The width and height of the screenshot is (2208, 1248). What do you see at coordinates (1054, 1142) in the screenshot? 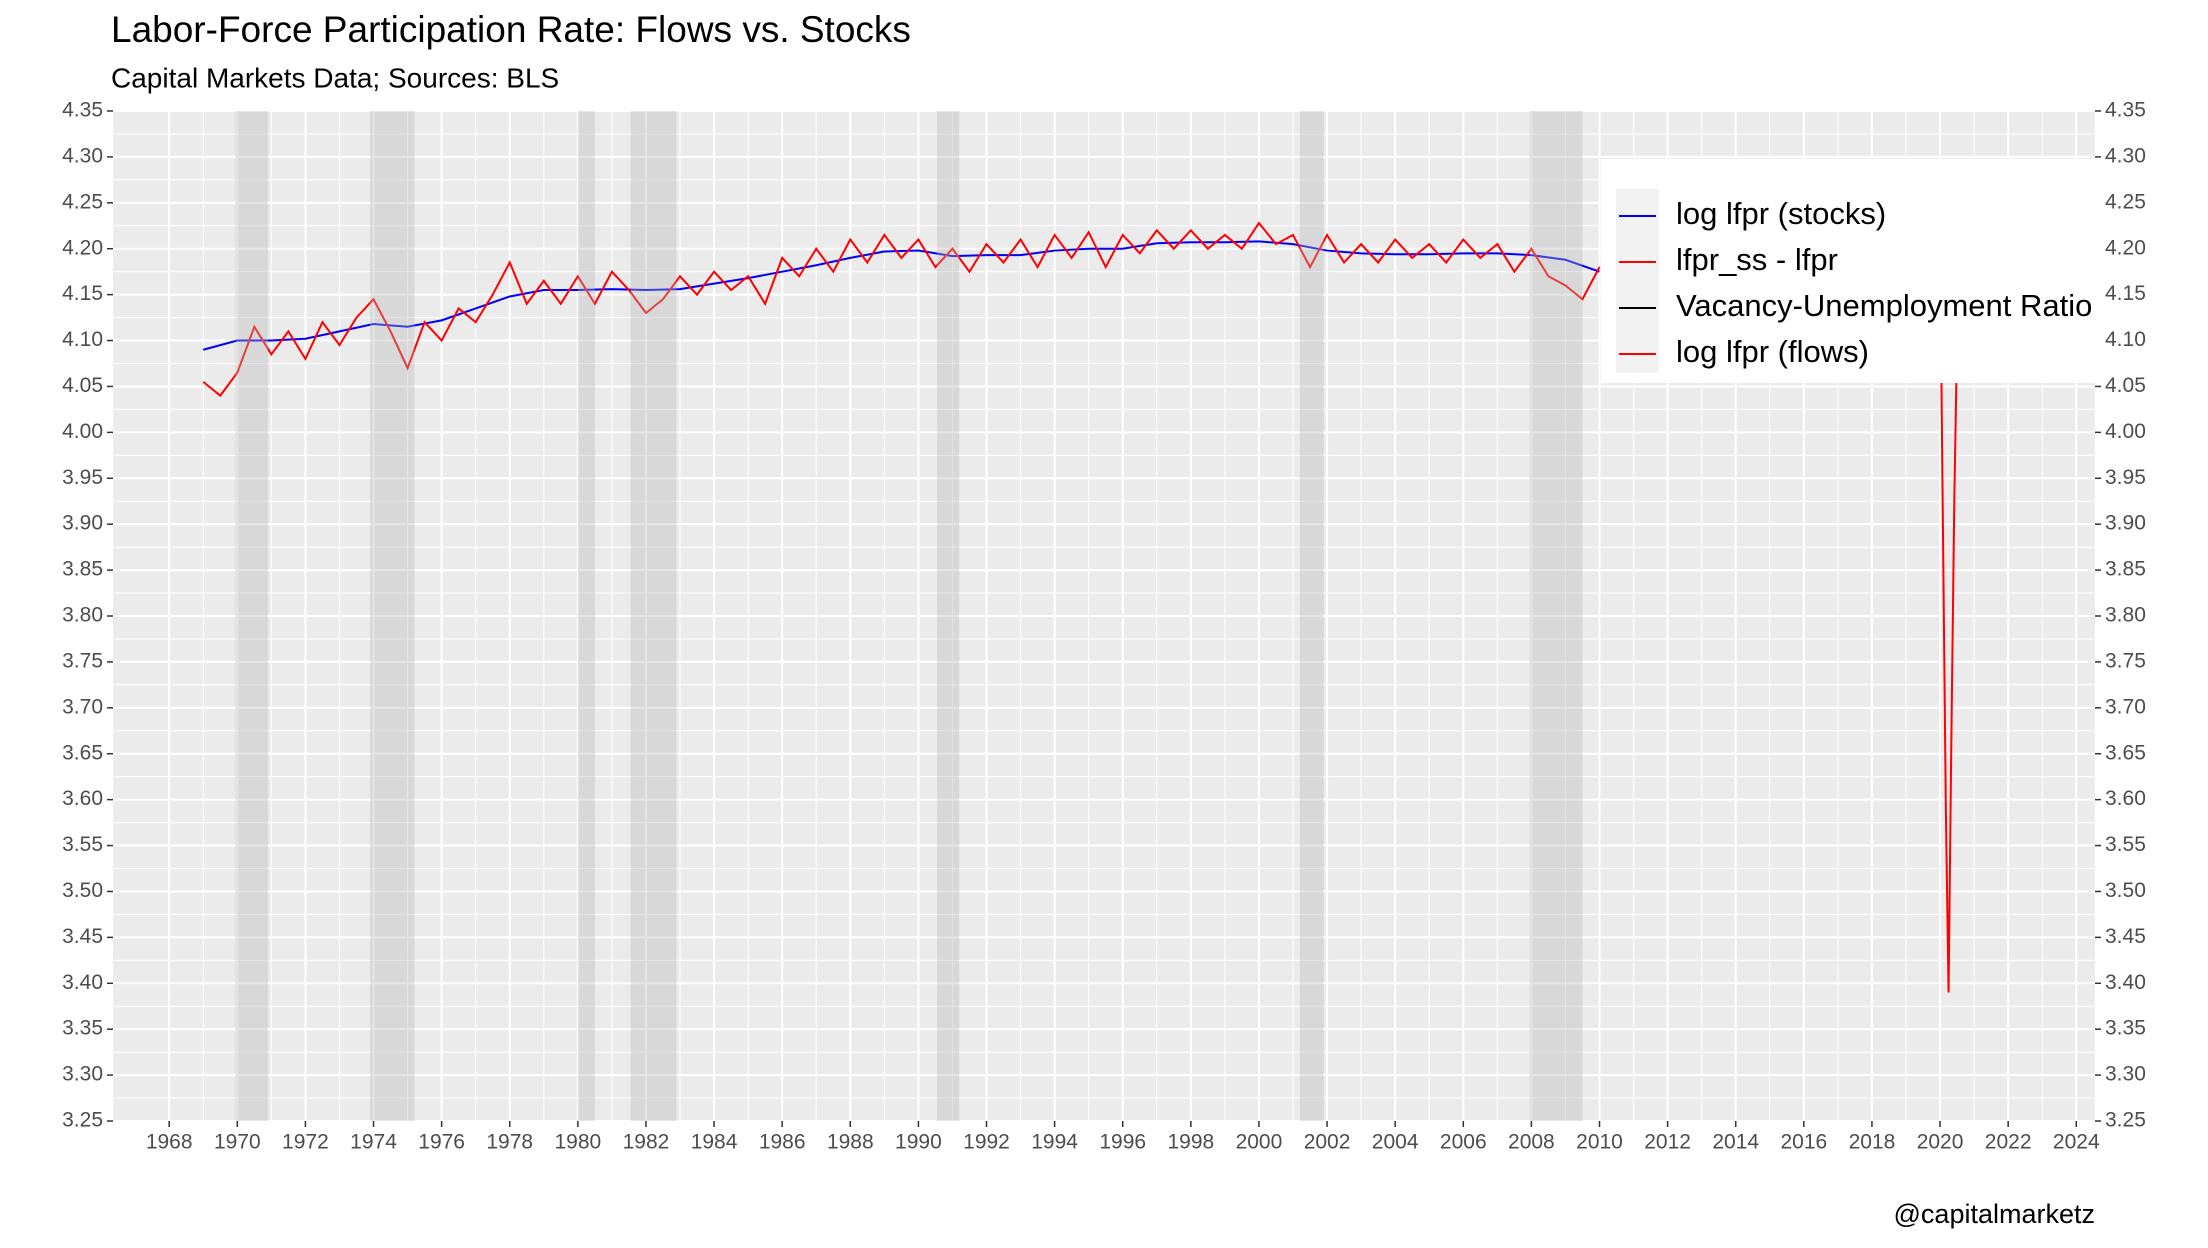
I see `x-tick-label: 1994` at bounding box center [1054, 1142].